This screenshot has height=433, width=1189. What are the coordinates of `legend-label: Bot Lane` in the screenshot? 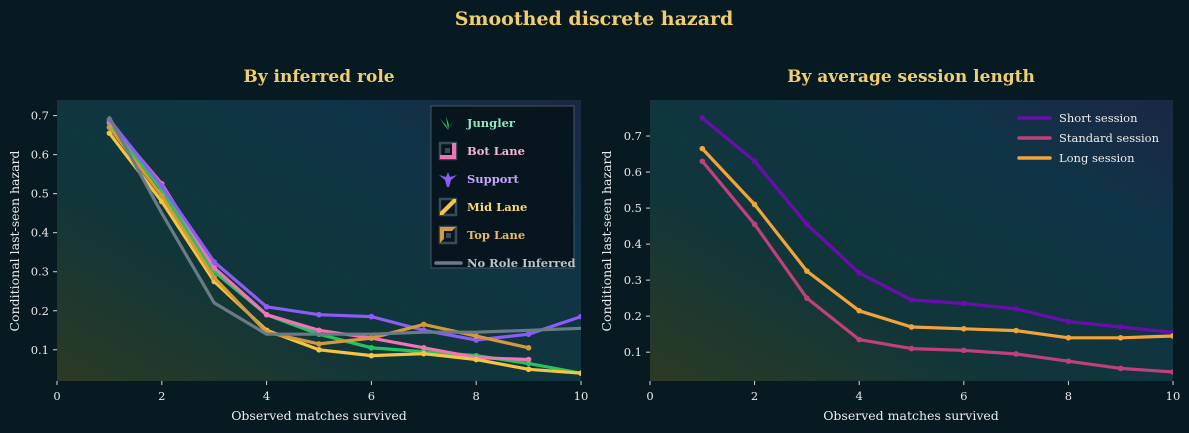 It's located at (496, 151).